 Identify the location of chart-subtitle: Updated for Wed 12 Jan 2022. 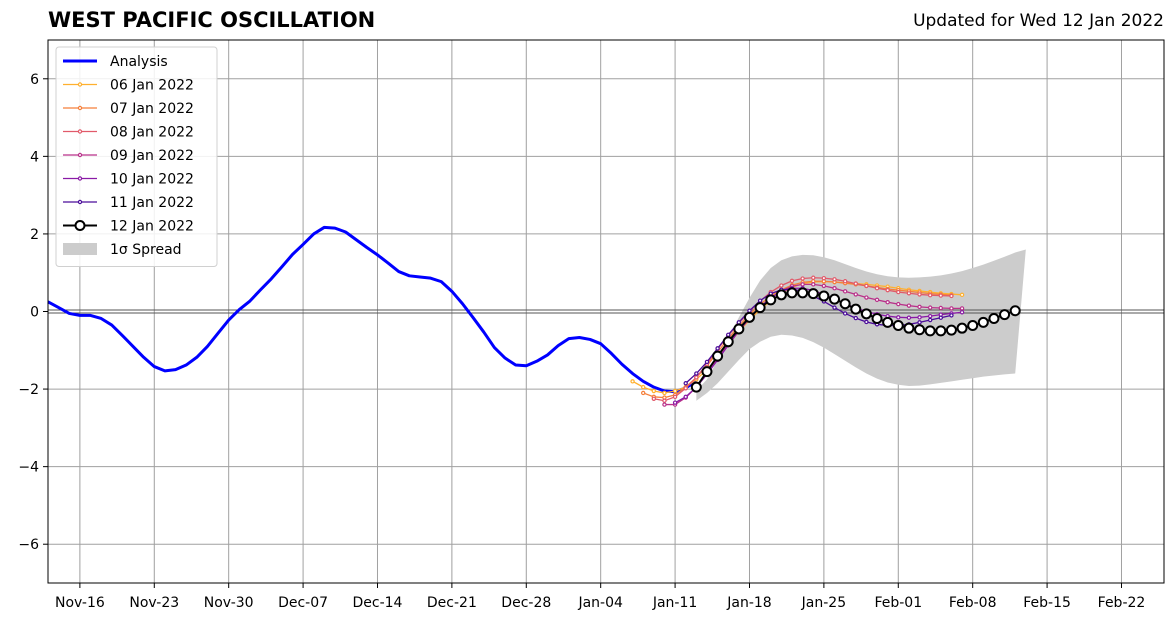
(1038, 21).